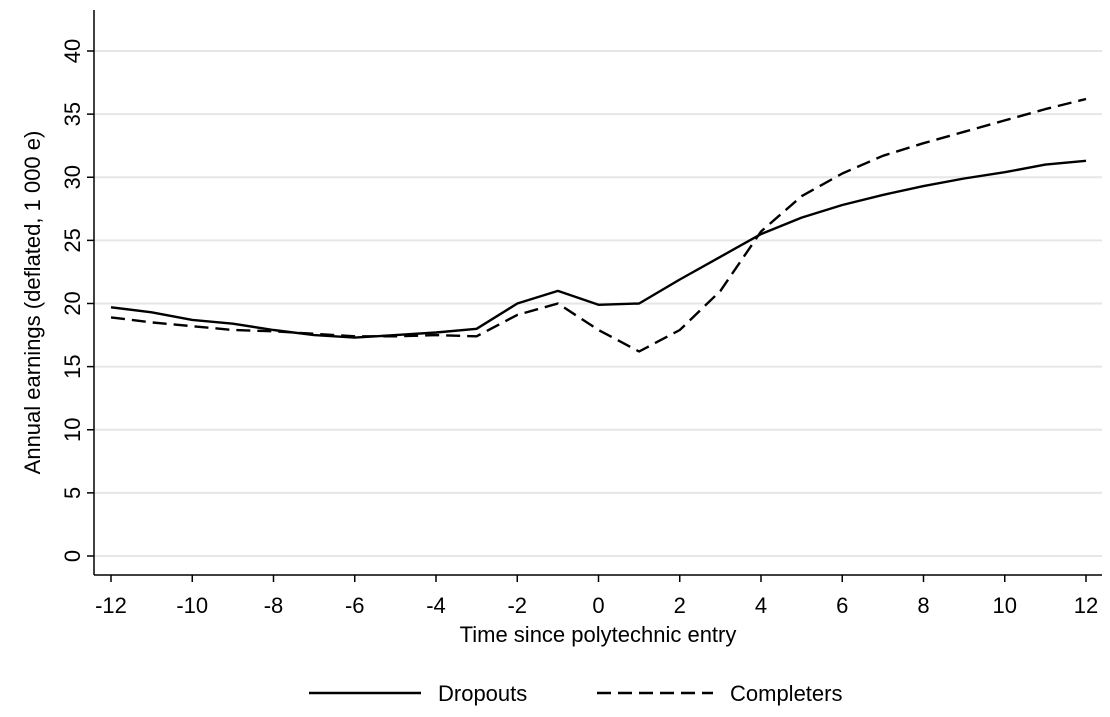 The width and height of the screenshot is (1110, 717). Describe the element at coordinates (192, 605) in the screenshot. I see `x-tick-label: -10` at that location.